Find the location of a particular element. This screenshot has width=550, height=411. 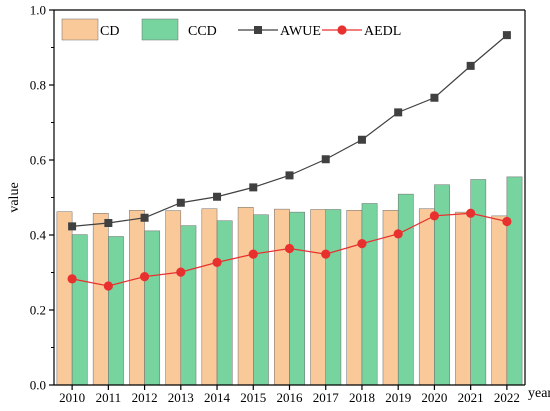

x-tick-label: 2012 is located at coordinates (145, 397).